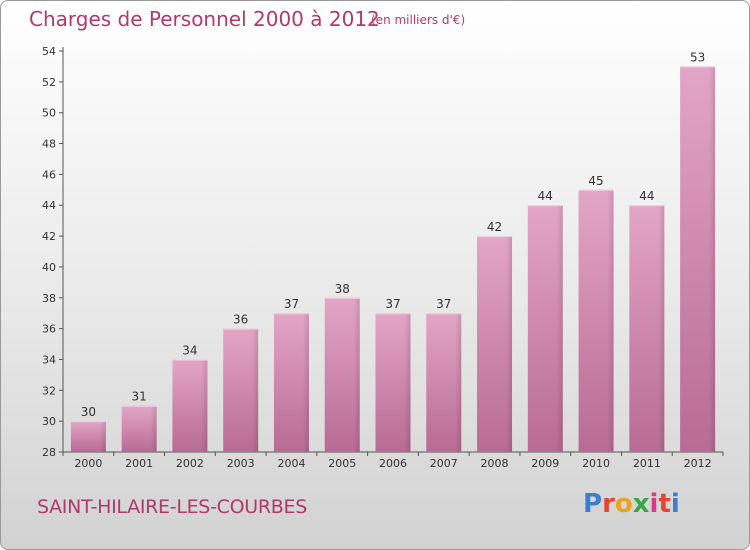 This screenshot has height=550, width=750. I want to click on proxiti-logo: Proxiti, so click(631, 504).